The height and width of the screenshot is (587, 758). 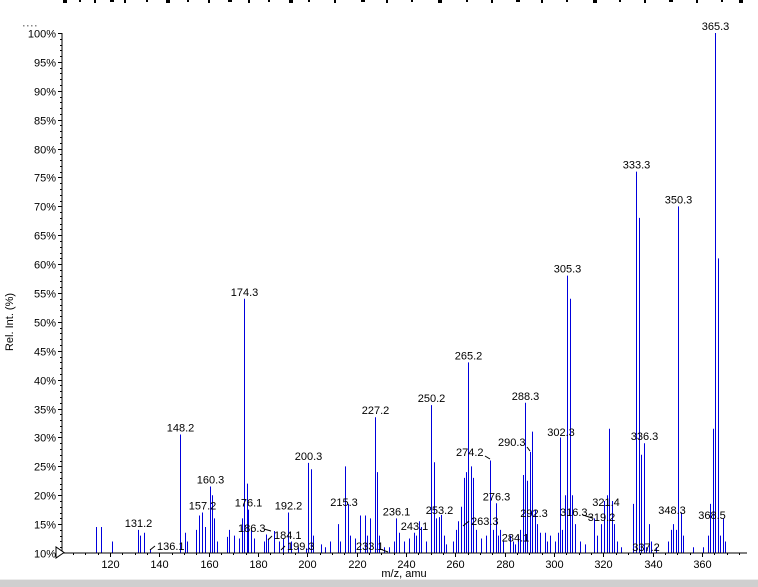 What do you see at coordinates (45, 237) in the screenshot?
I see `y-tick-label: 65%` at bounding box center [45, 237].